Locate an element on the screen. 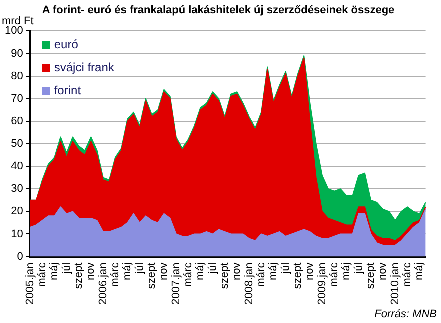 This screenshot has height=323, width=441. legend-label: euró is located at coordinates (66, 45).